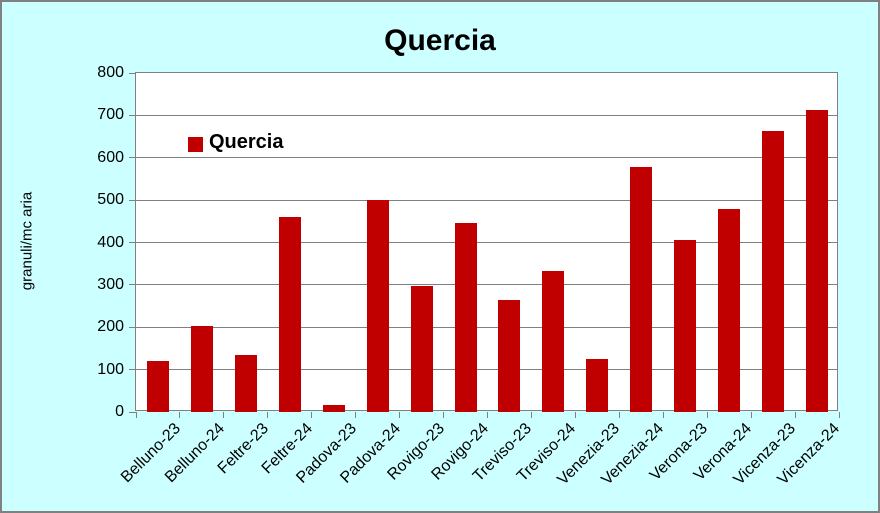 This screenshot has height=513, width=880. Describe the element at coordinates (110, 284) in the screenshot. I see `y-tick-label: 300` at that location.